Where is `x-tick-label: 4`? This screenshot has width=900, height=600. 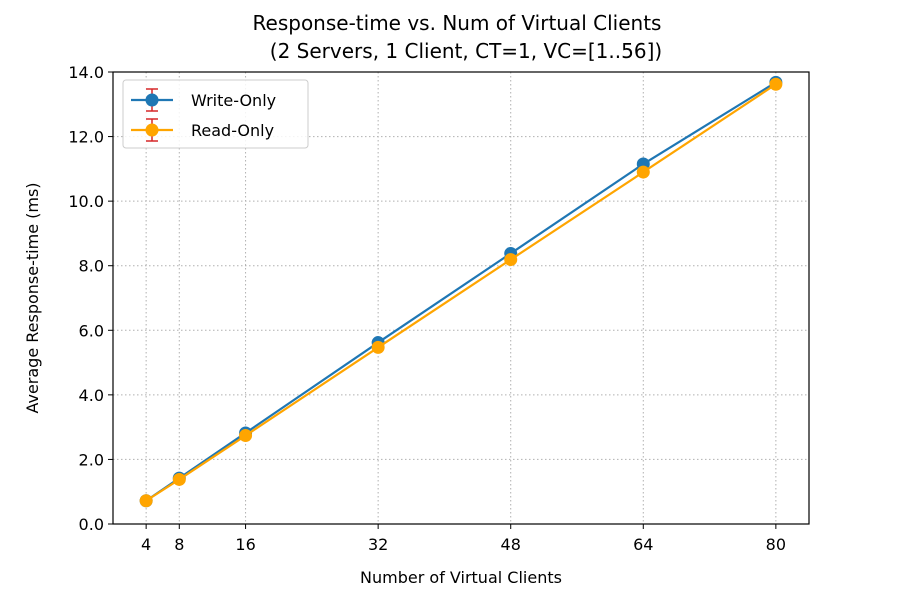
x-tick-label: 4 is located at coordinates (146, 544).